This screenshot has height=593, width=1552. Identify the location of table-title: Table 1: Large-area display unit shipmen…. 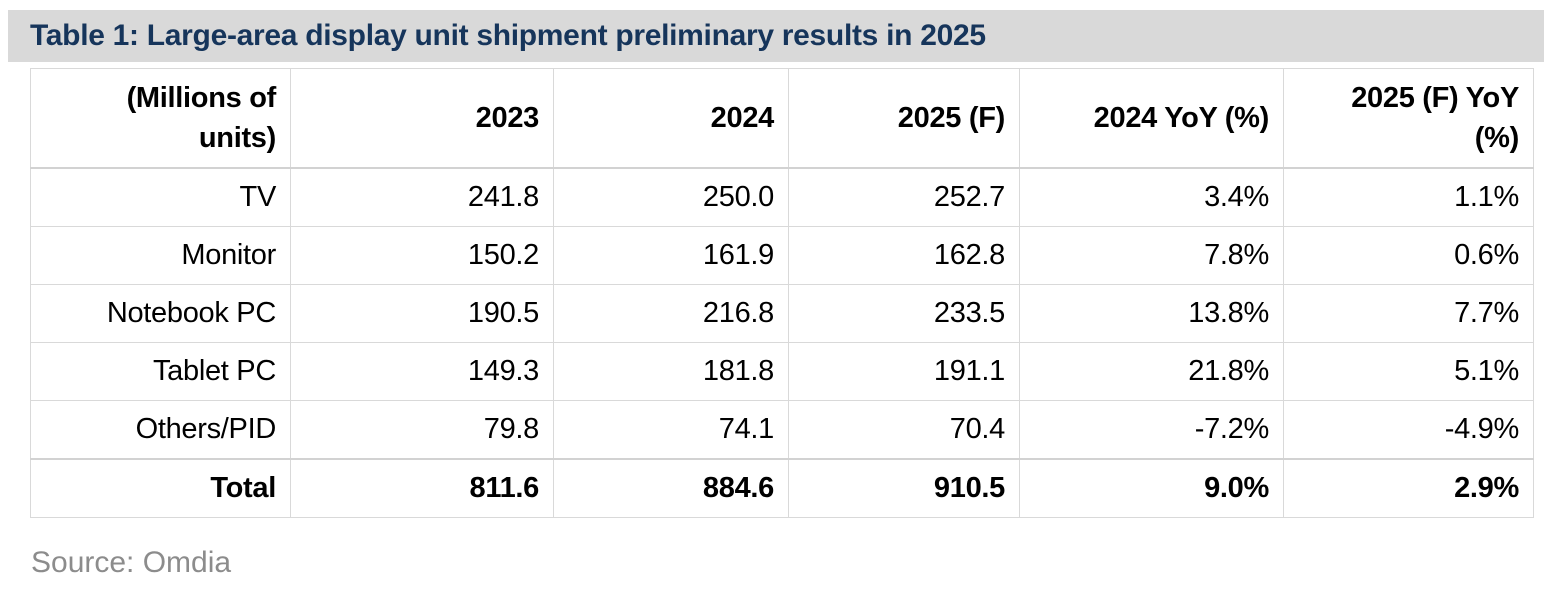
(508, 35).